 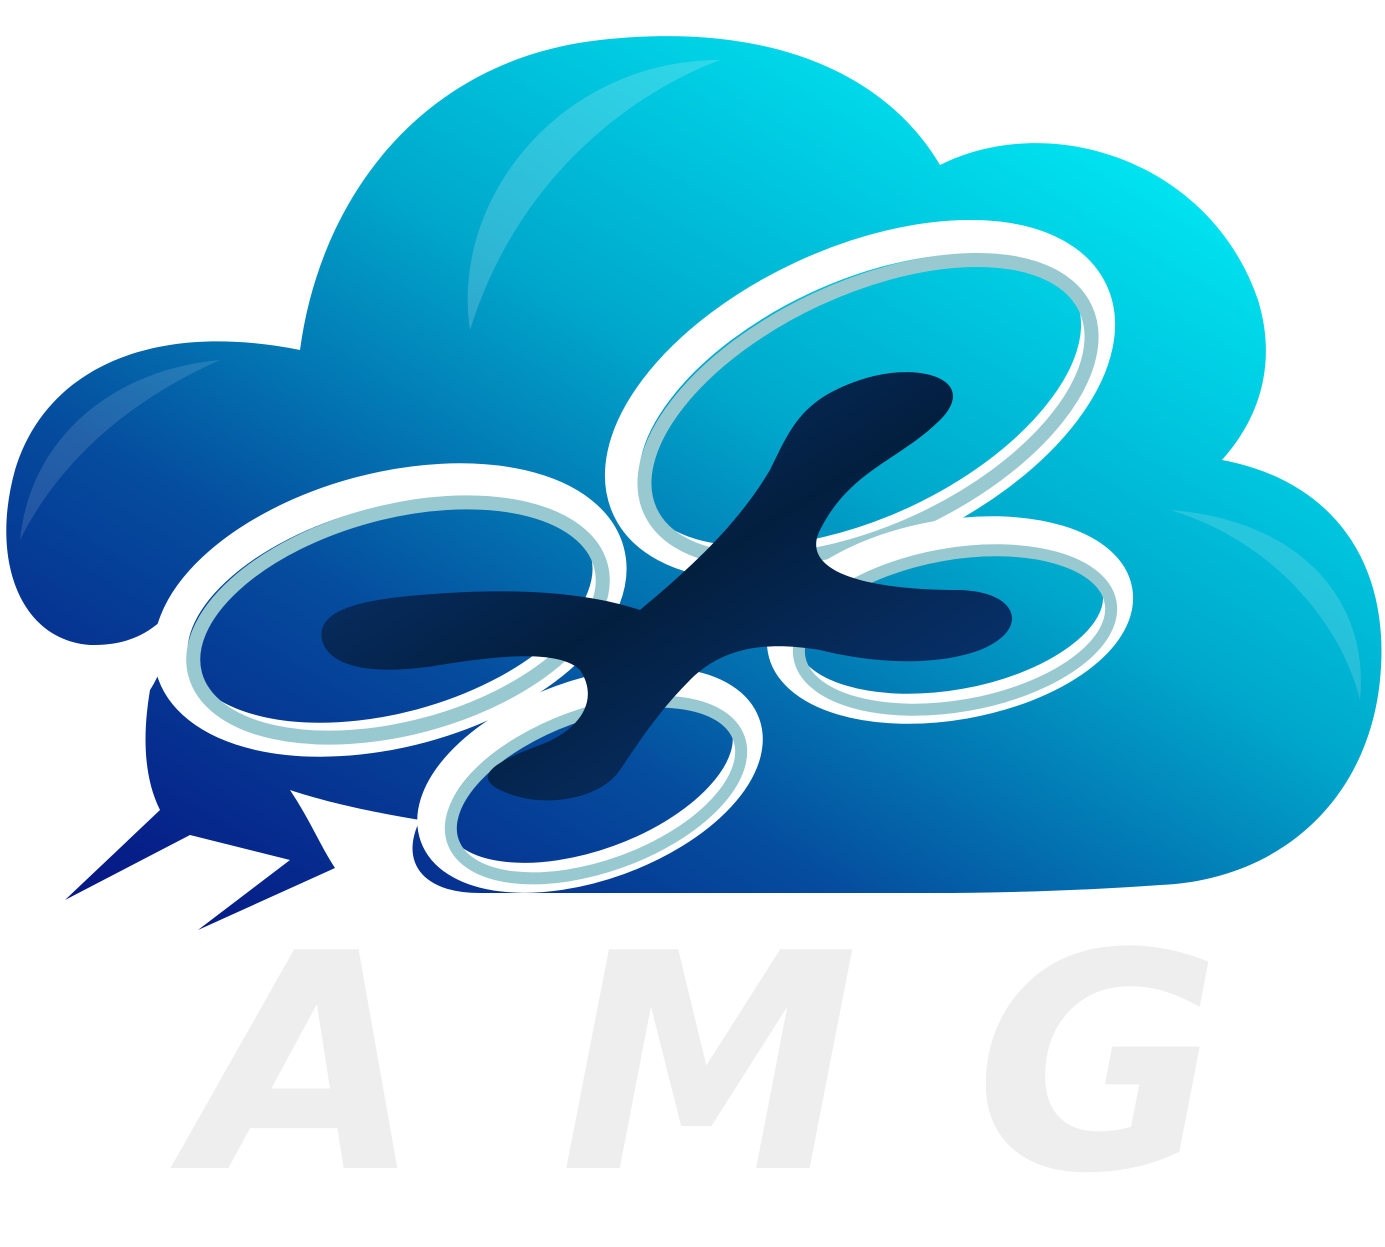 I want to click on wordmark-letter-m: M, so click(x=709, y=1064).